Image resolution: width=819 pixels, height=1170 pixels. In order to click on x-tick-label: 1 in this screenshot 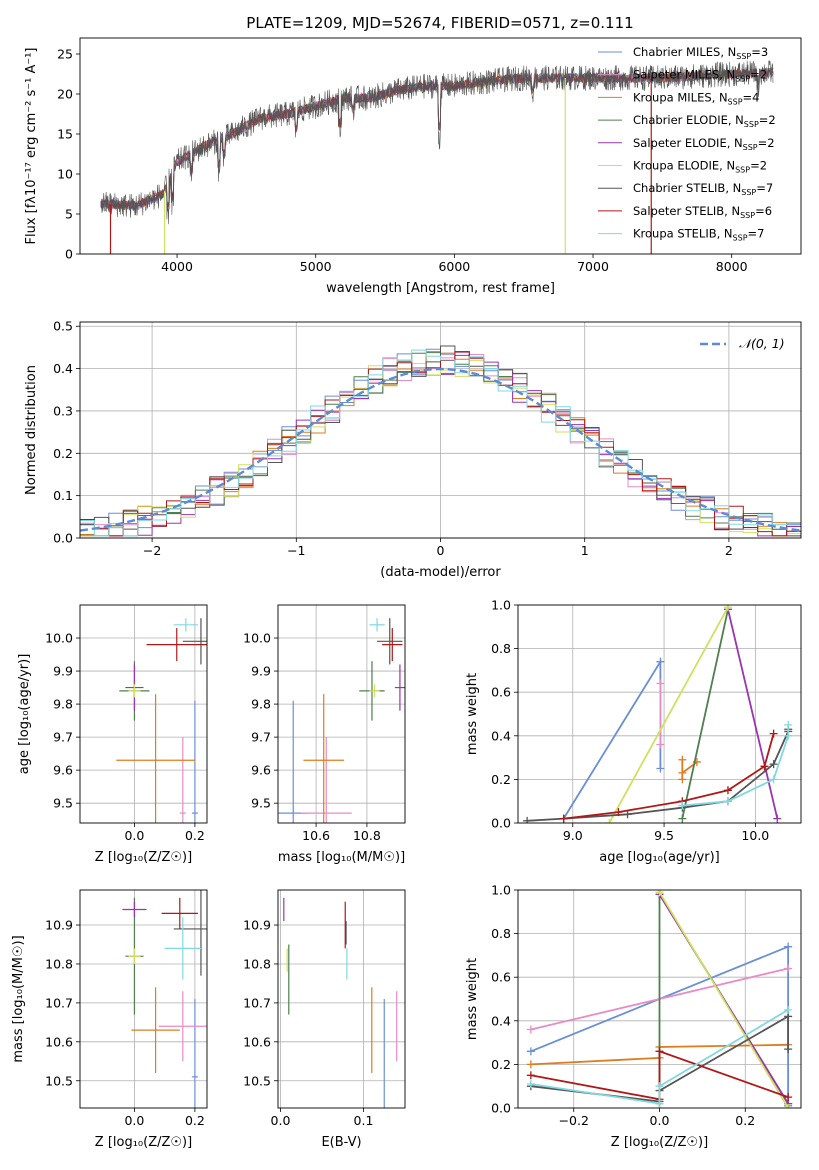, I will do `click(585, 550)`.